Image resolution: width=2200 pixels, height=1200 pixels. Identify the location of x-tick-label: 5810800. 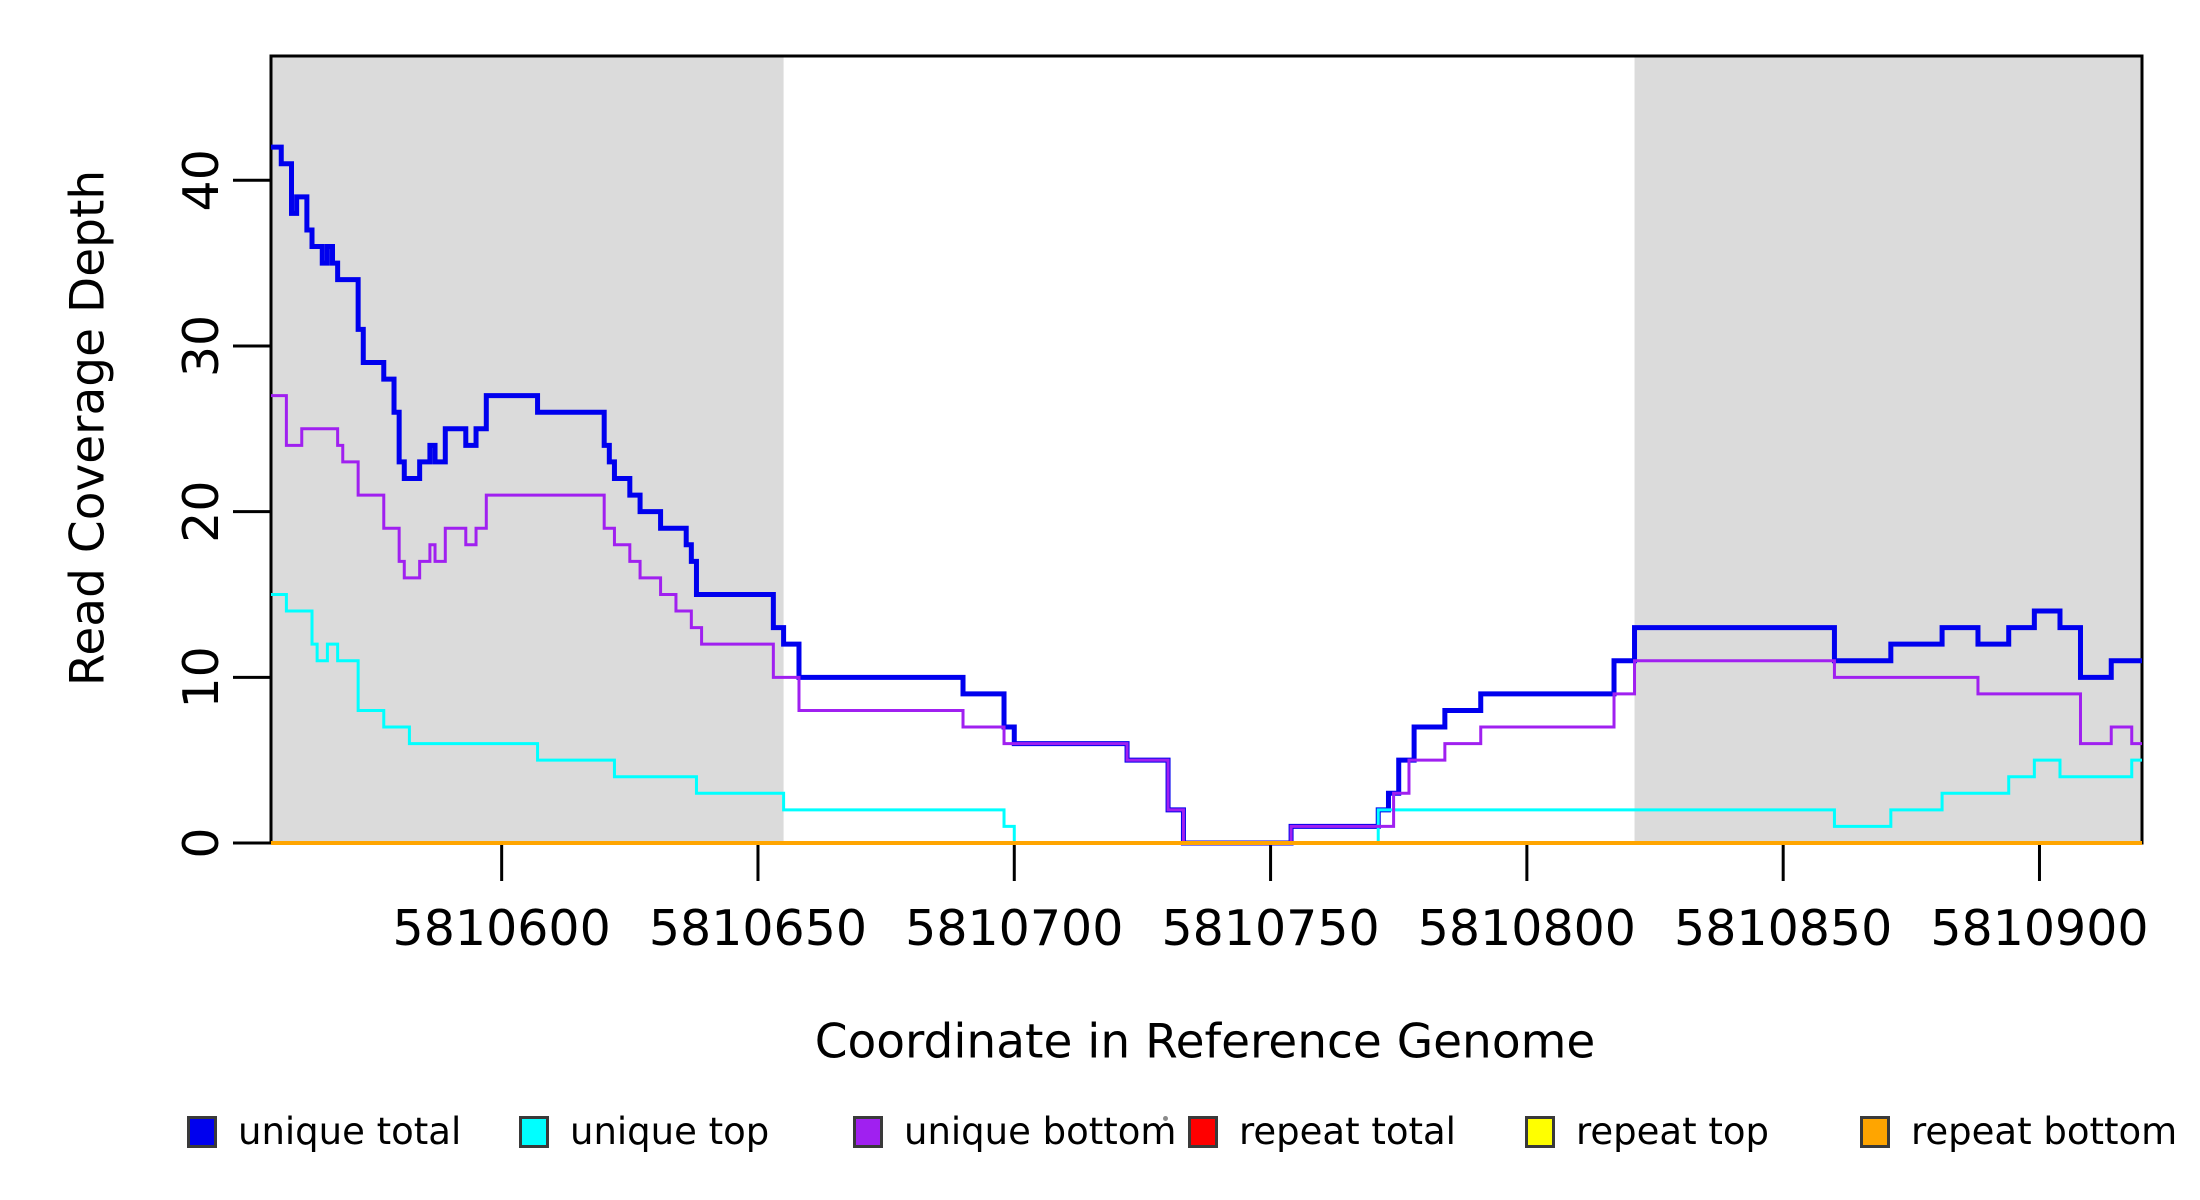
(1527, 928).